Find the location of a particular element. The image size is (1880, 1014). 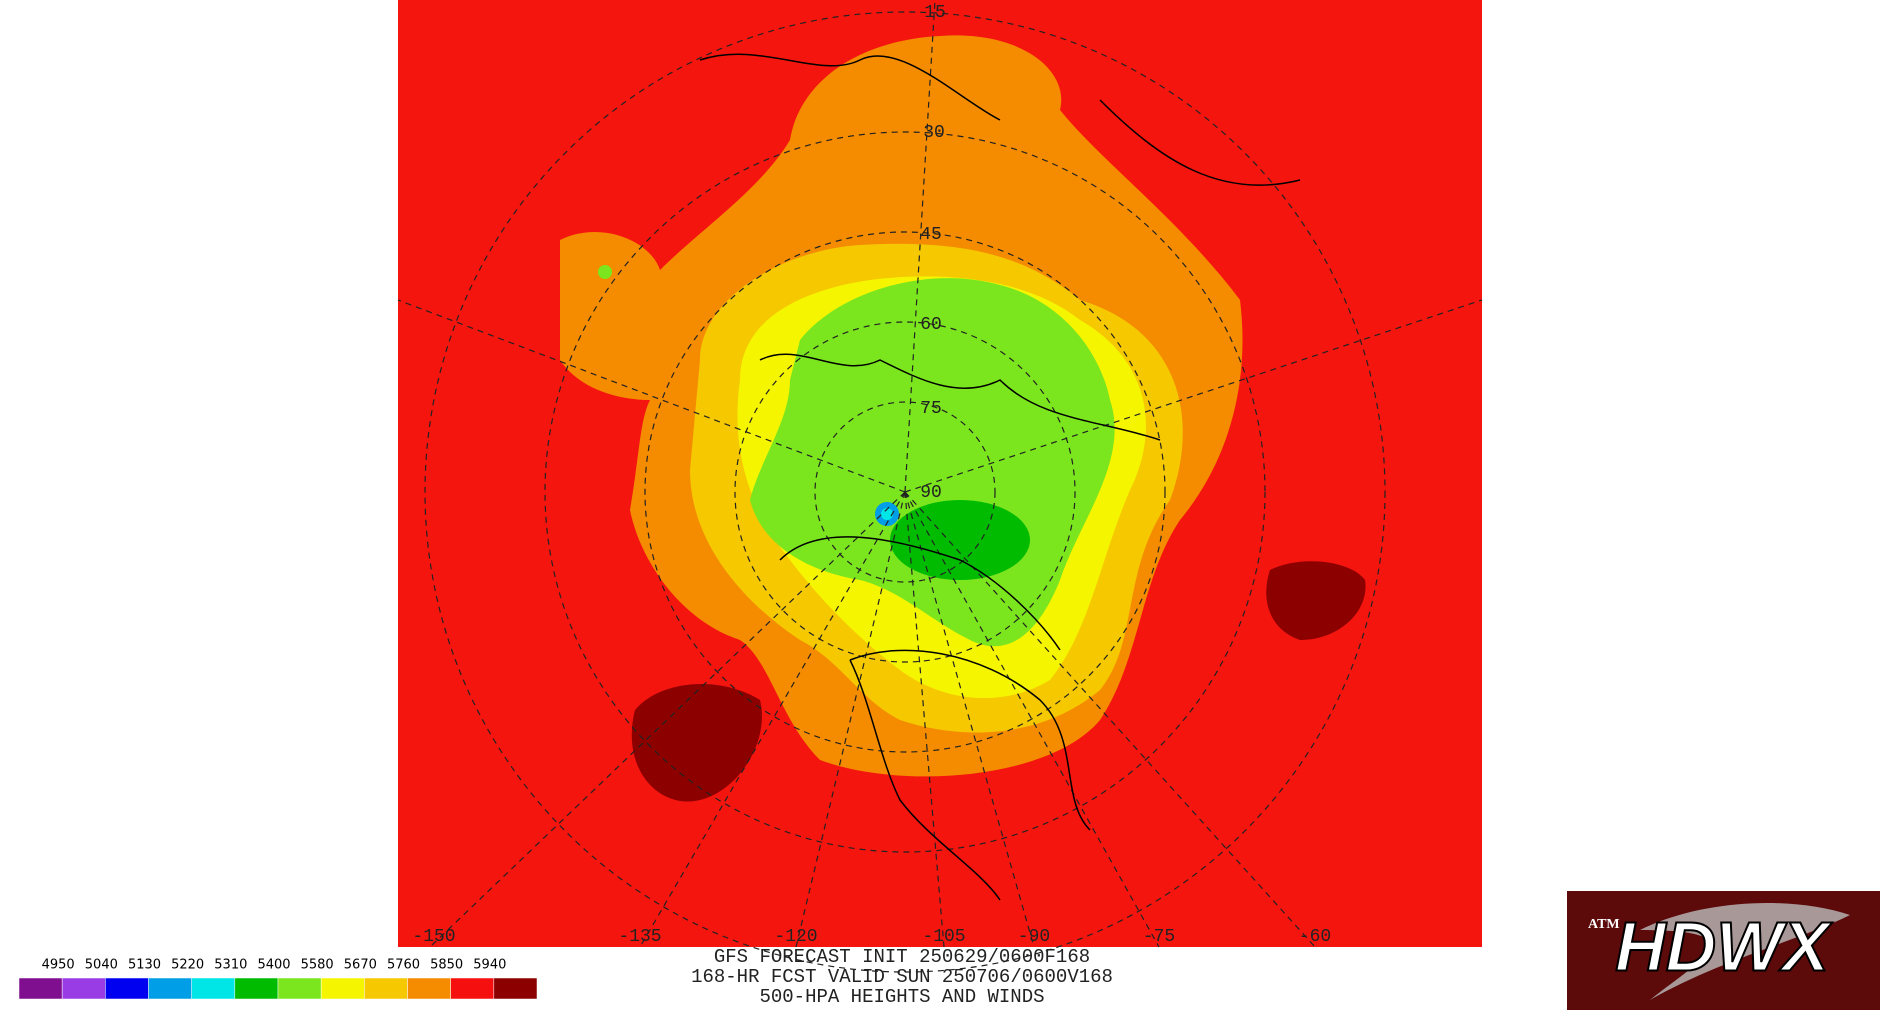

latitude-label: 75 is located at coordinates (931, 409).